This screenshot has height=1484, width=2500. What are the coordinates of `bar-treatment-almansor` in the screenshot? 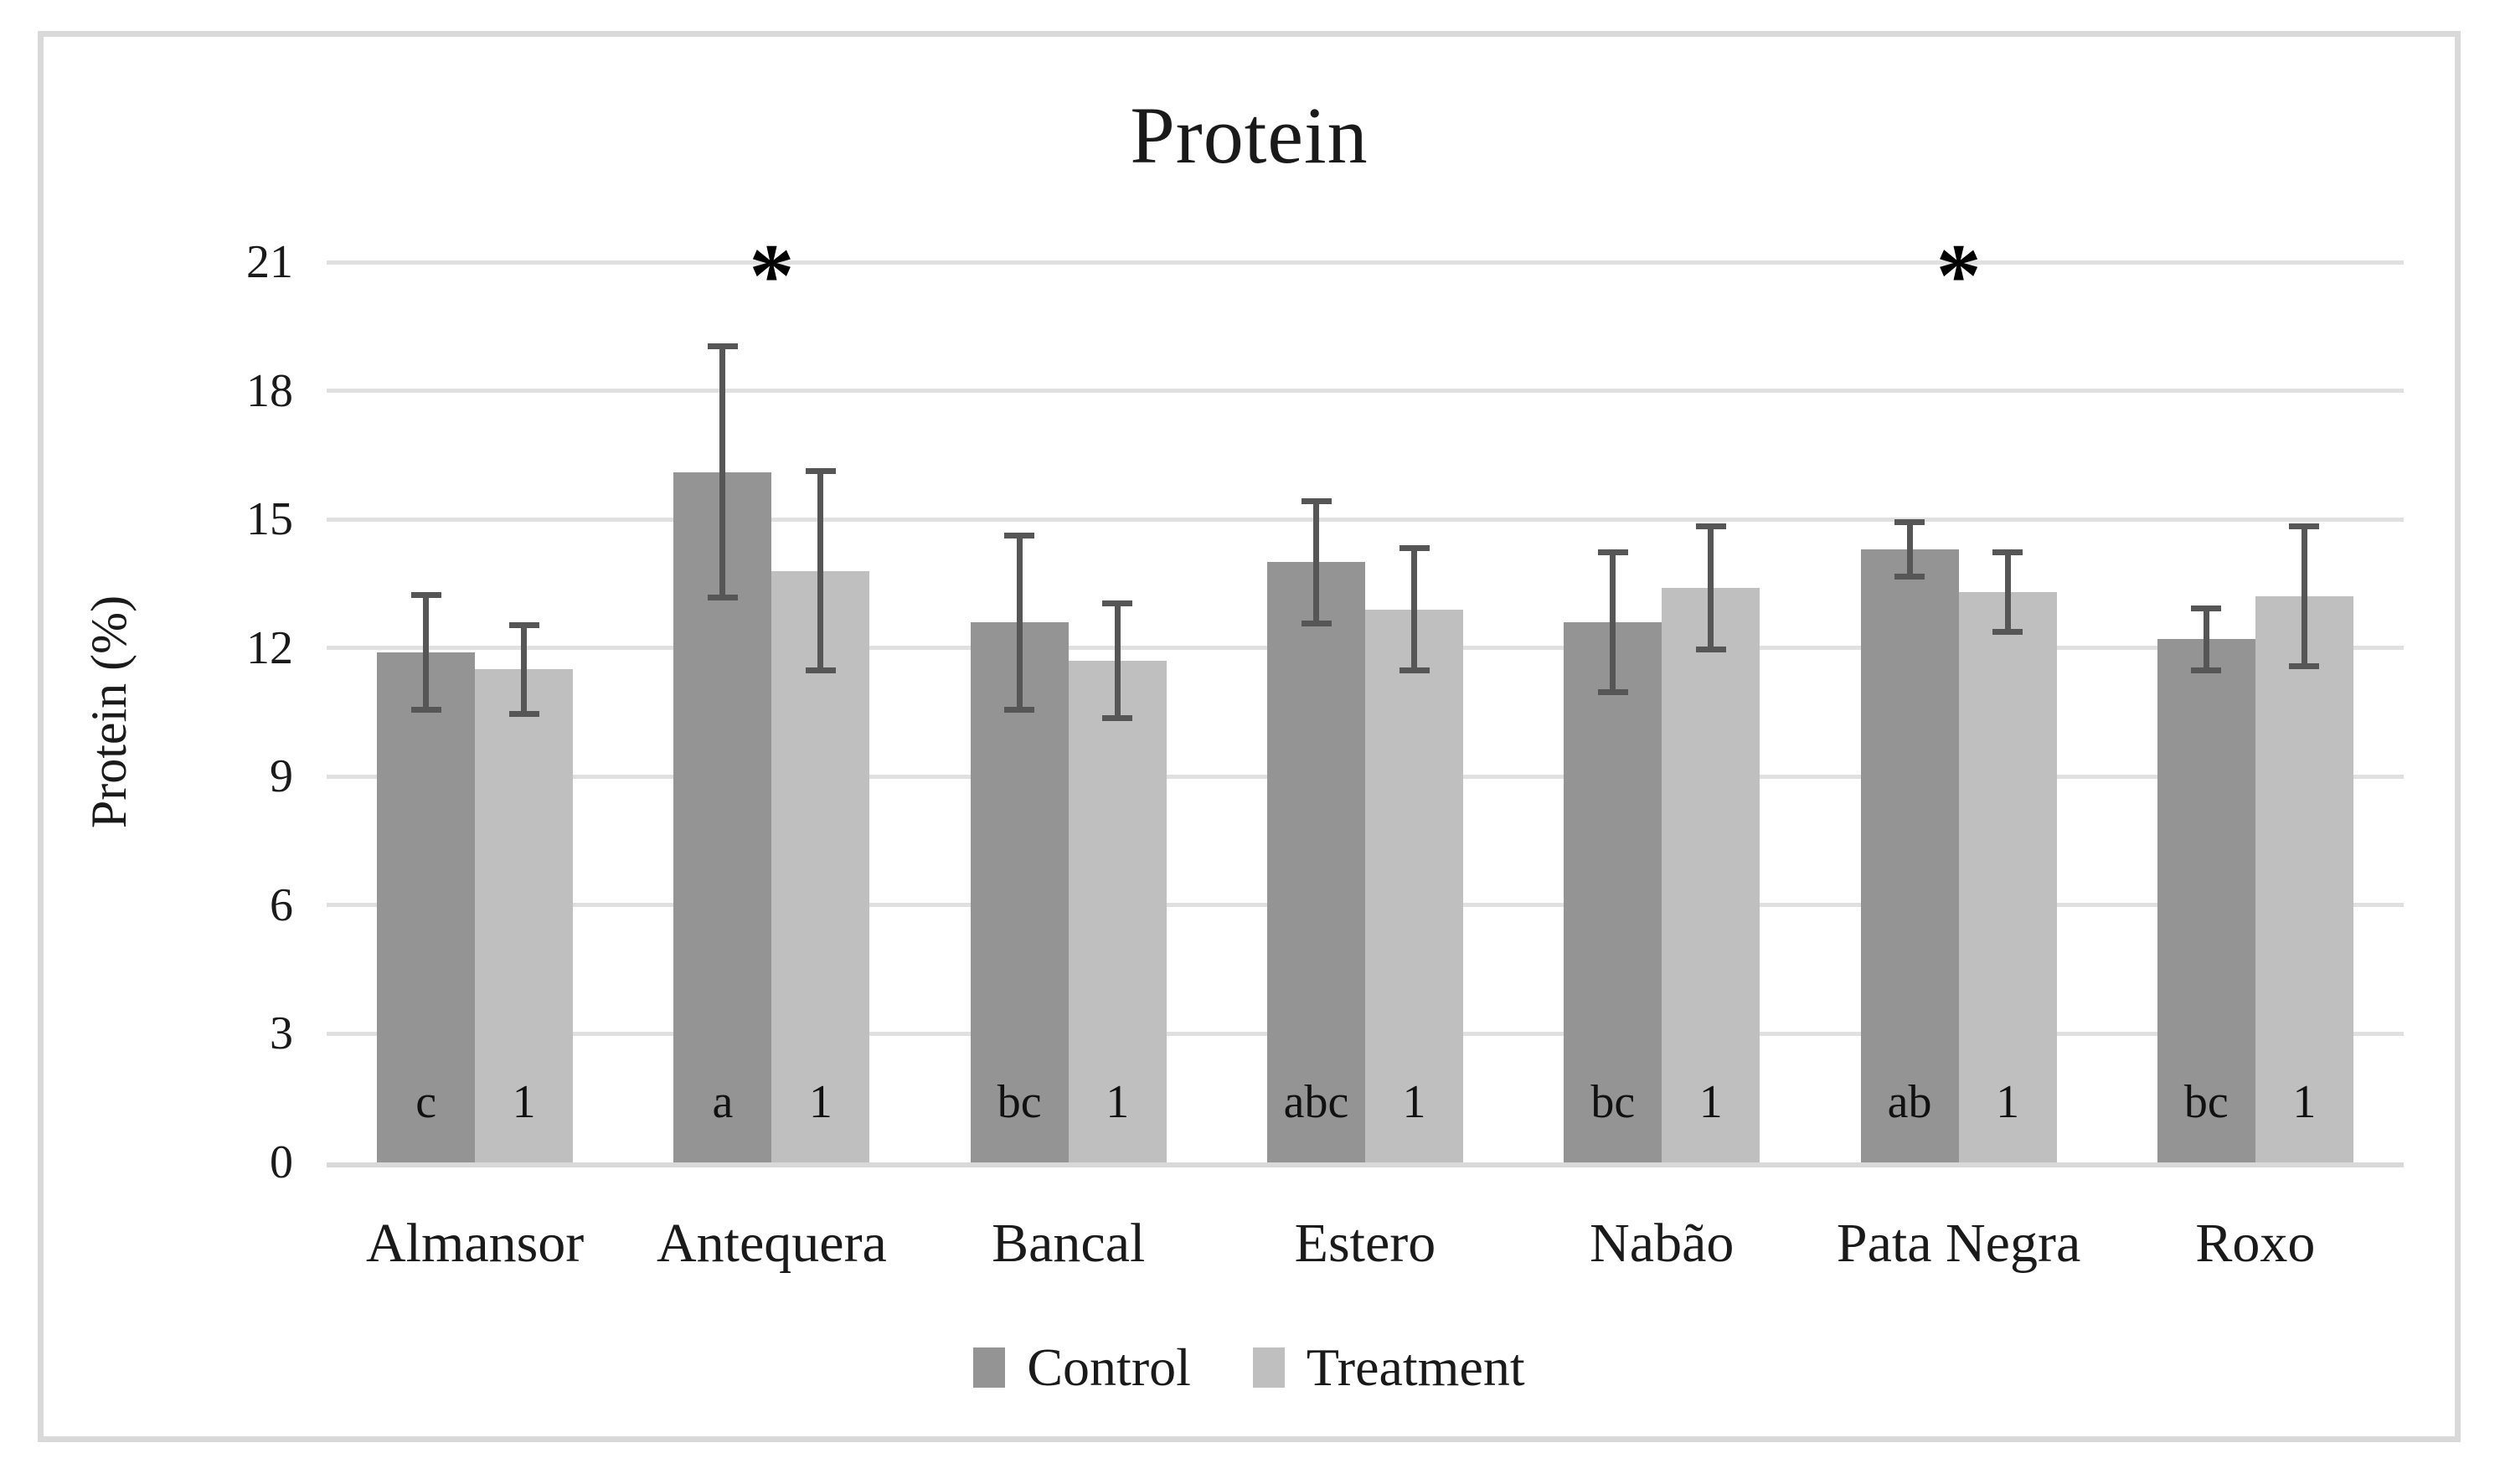 It's located at (524, 916).